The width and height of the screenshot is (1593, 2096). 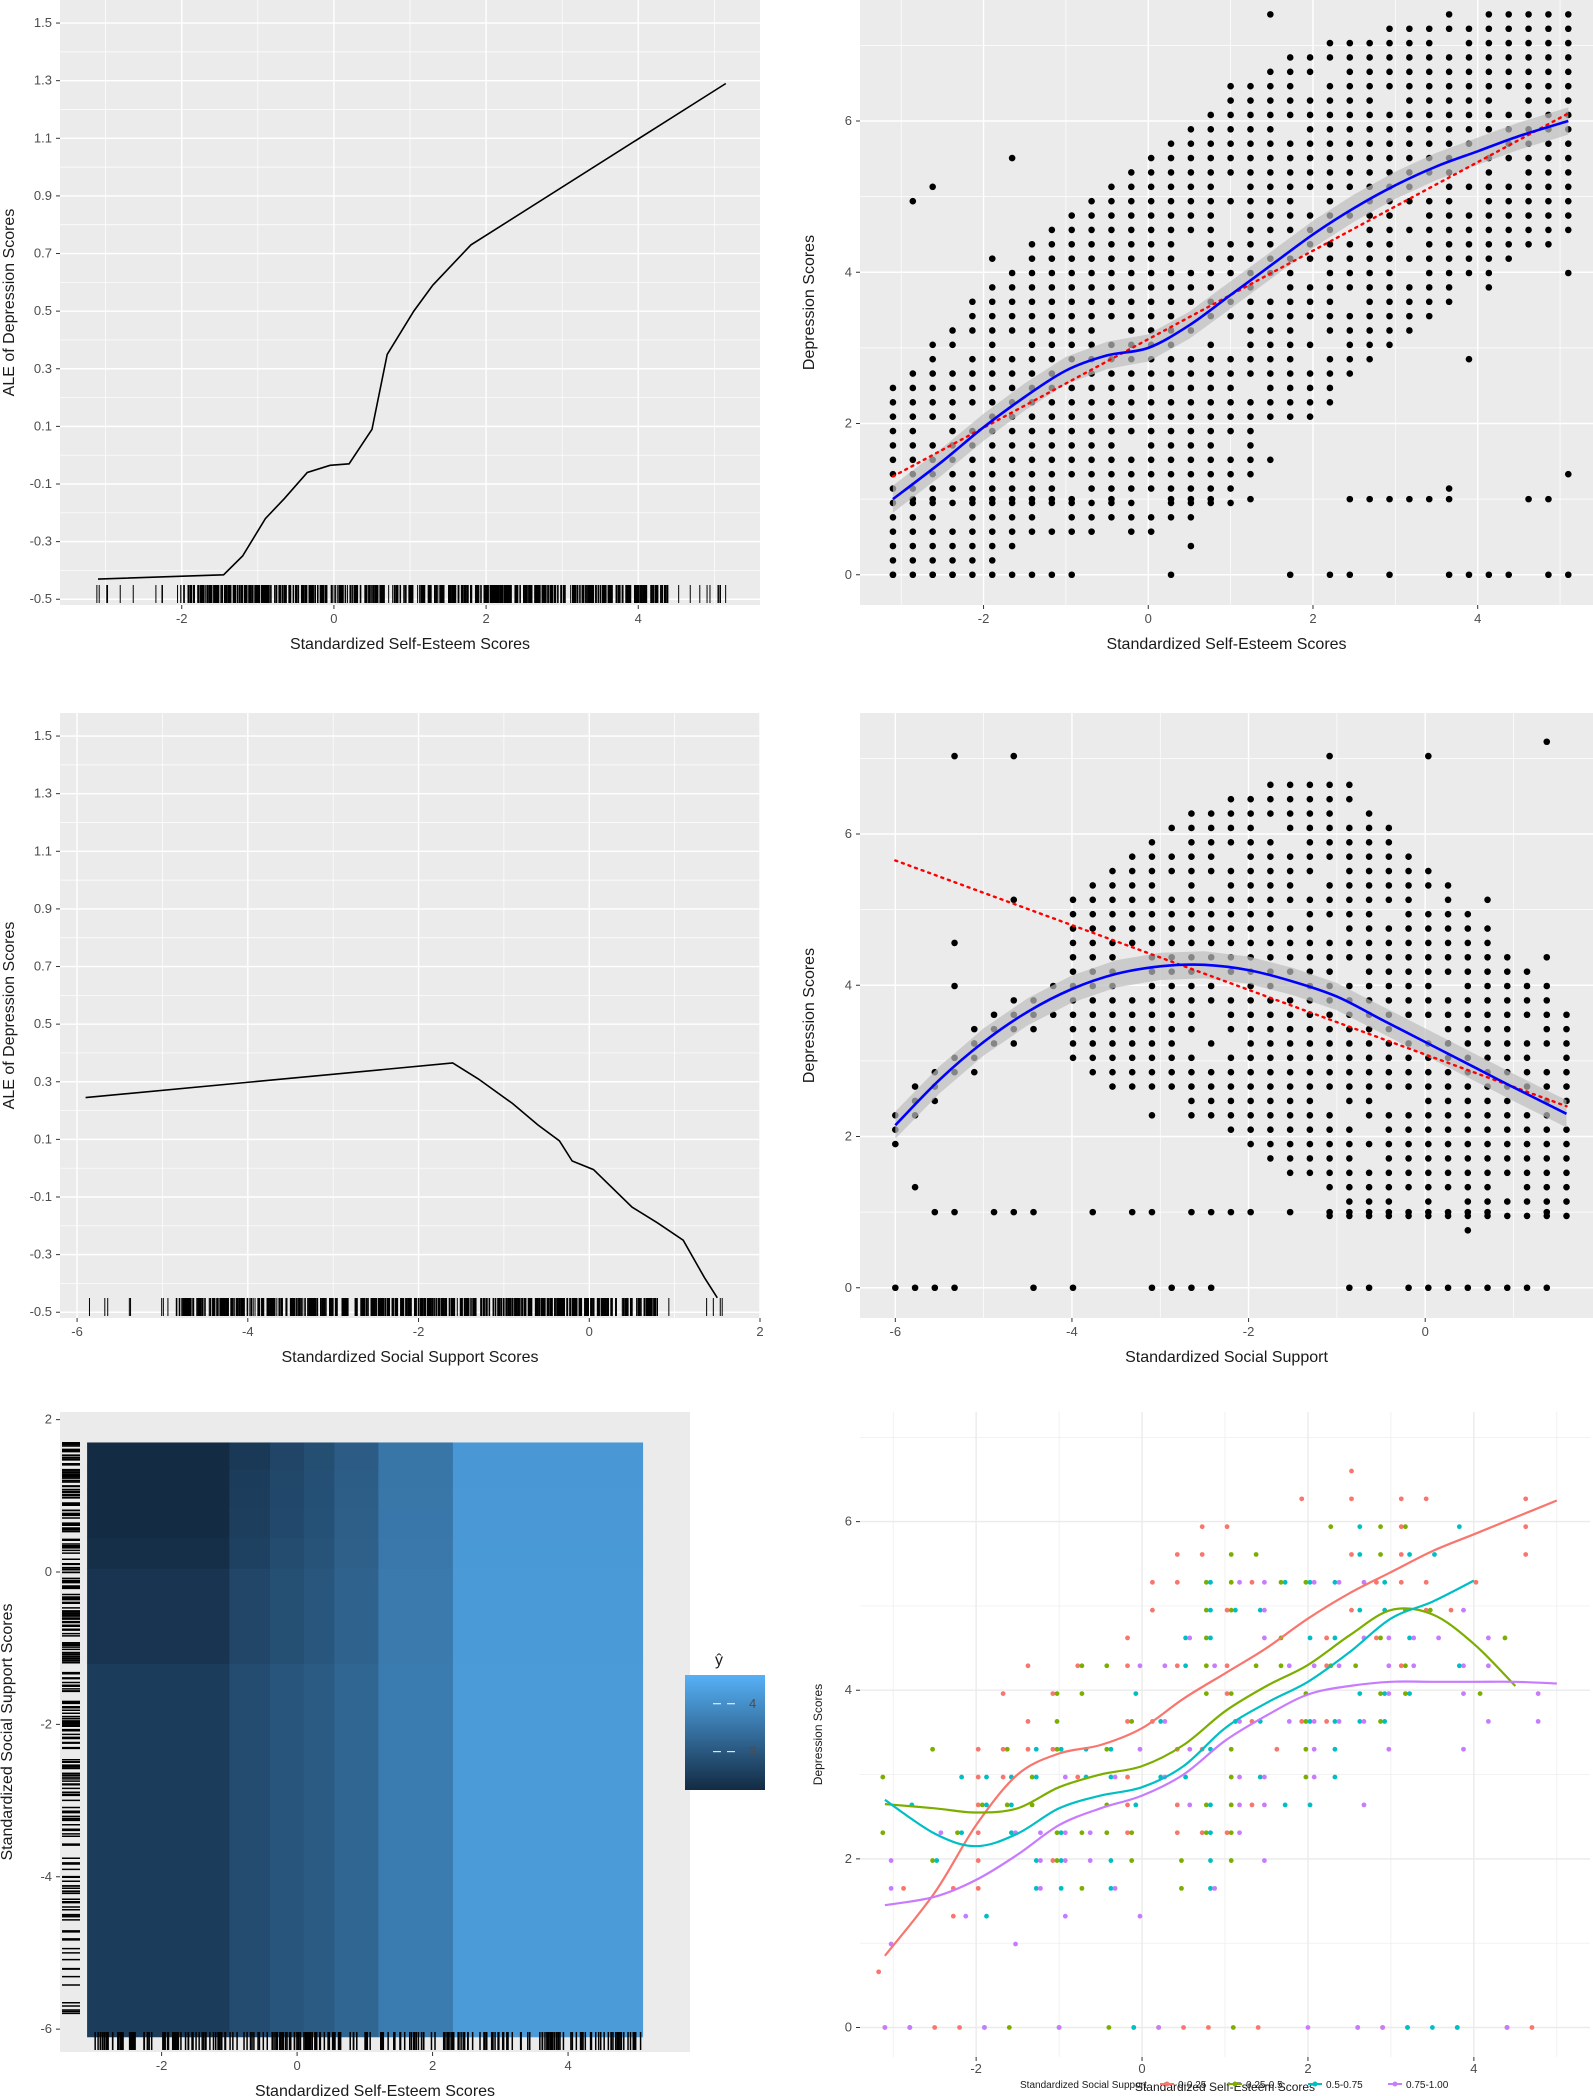 What do you see at coordinates (46, 1723) in the screenshot?
I see `heatmap-y-tick-label: -2` at bounding box center [46, 1723].